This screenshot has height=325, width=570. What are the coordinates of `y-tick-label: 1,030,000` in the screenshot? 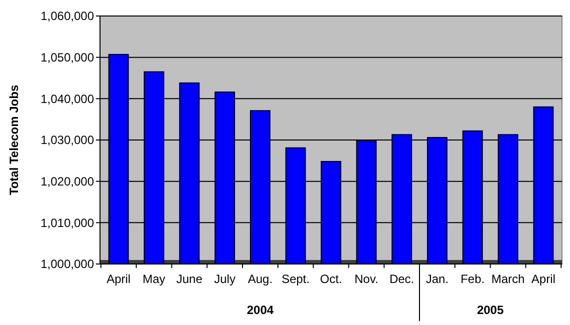 It's located at (67, 140).